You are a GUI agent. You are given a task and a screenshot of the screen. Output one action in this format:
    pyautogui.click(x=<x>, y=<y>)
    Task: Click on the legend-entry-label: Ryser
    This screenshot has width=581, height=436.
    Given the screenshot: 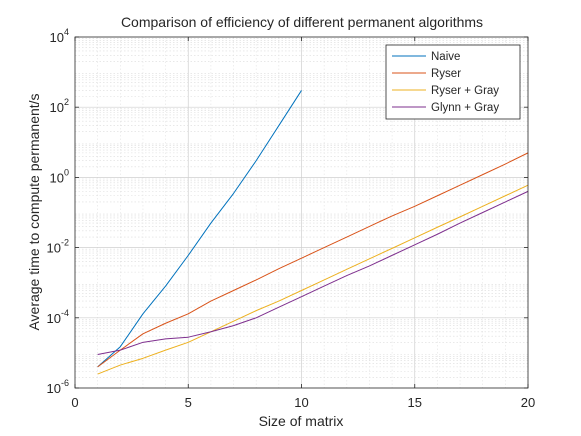 What is the action you would take?
    pyautogui.click(x=446, y=74)
    